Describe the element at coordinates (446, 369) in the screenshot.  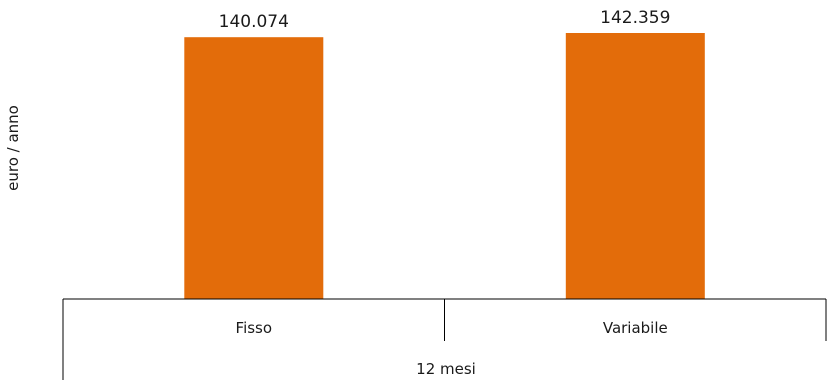
I see `category-group-label: 12 mesi` at that location.